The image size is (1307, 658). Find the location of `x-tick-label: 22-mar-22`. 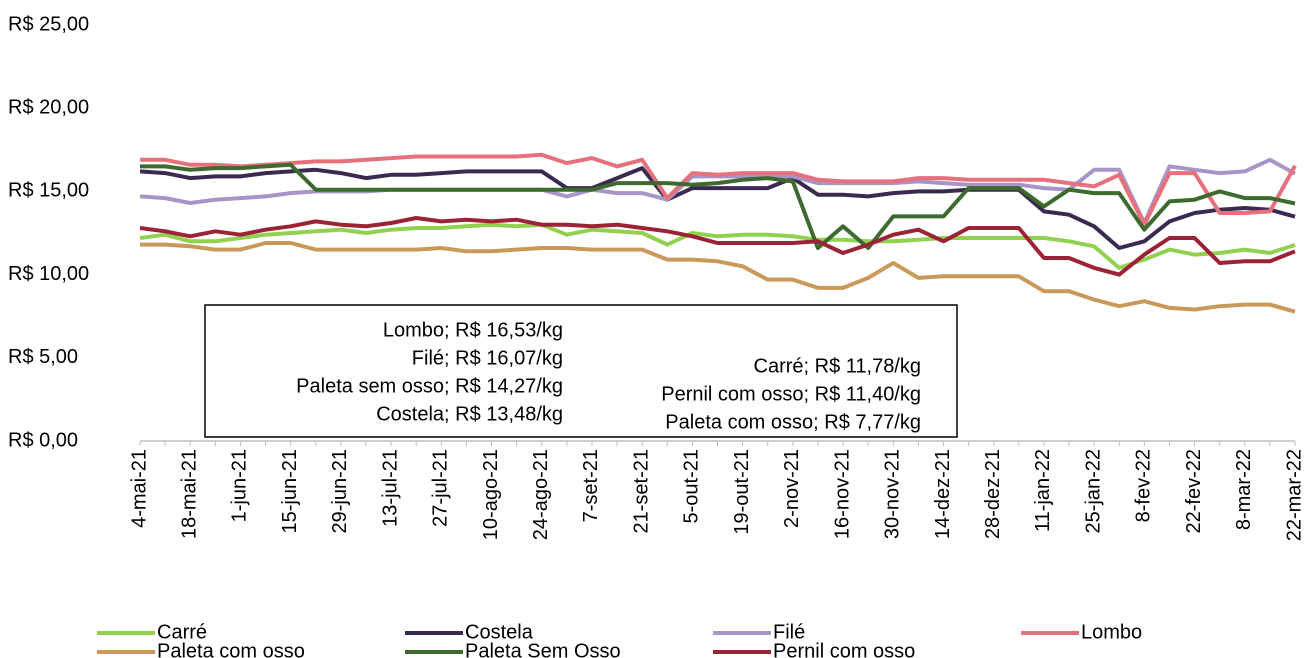

x-tick-label: 22-mar-22 is located at coordinates (1294, 495).